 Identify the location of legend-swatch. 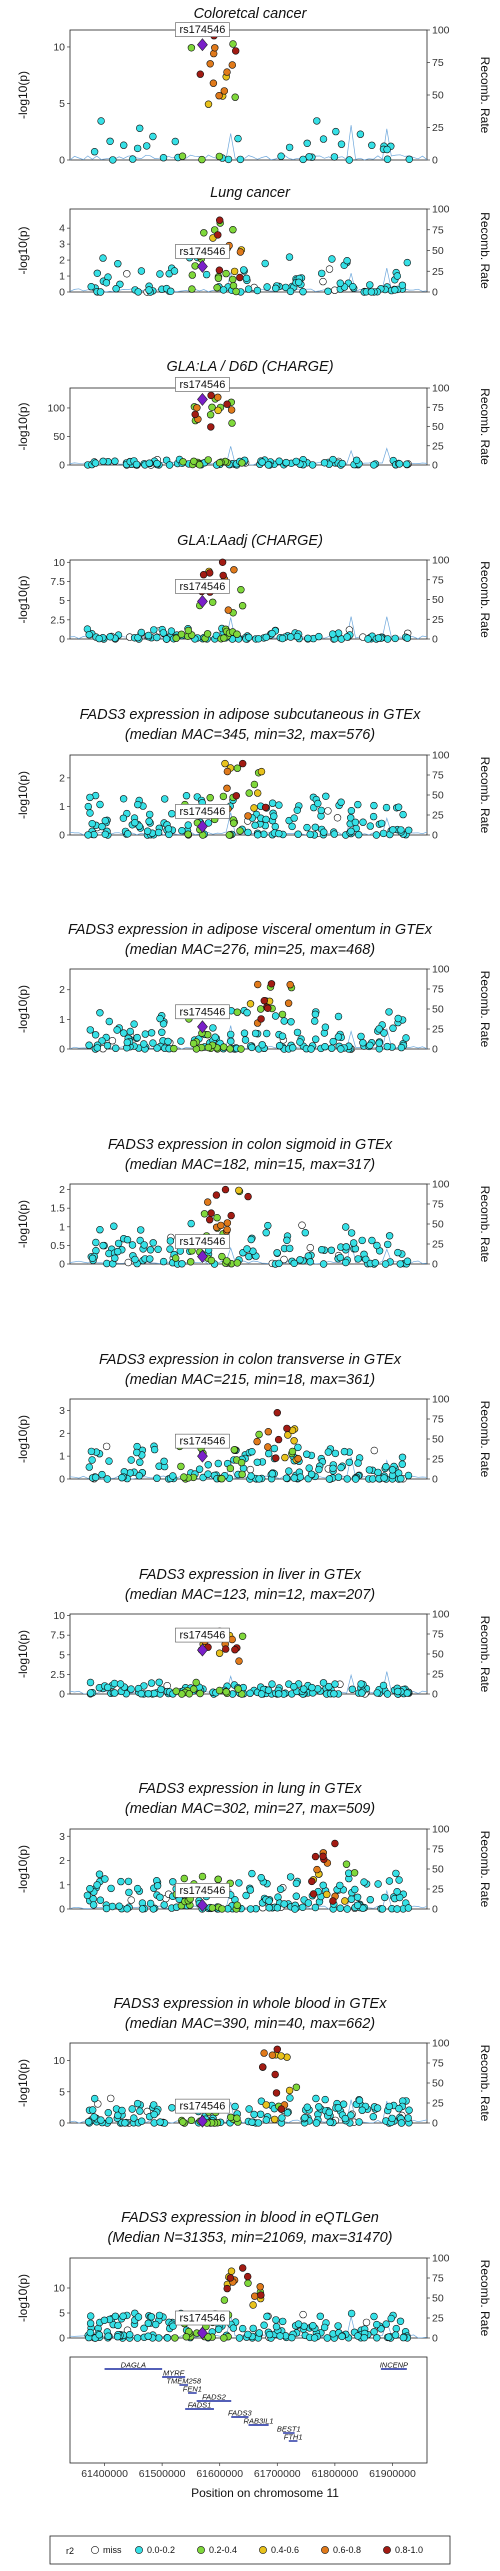
(325, 2550).